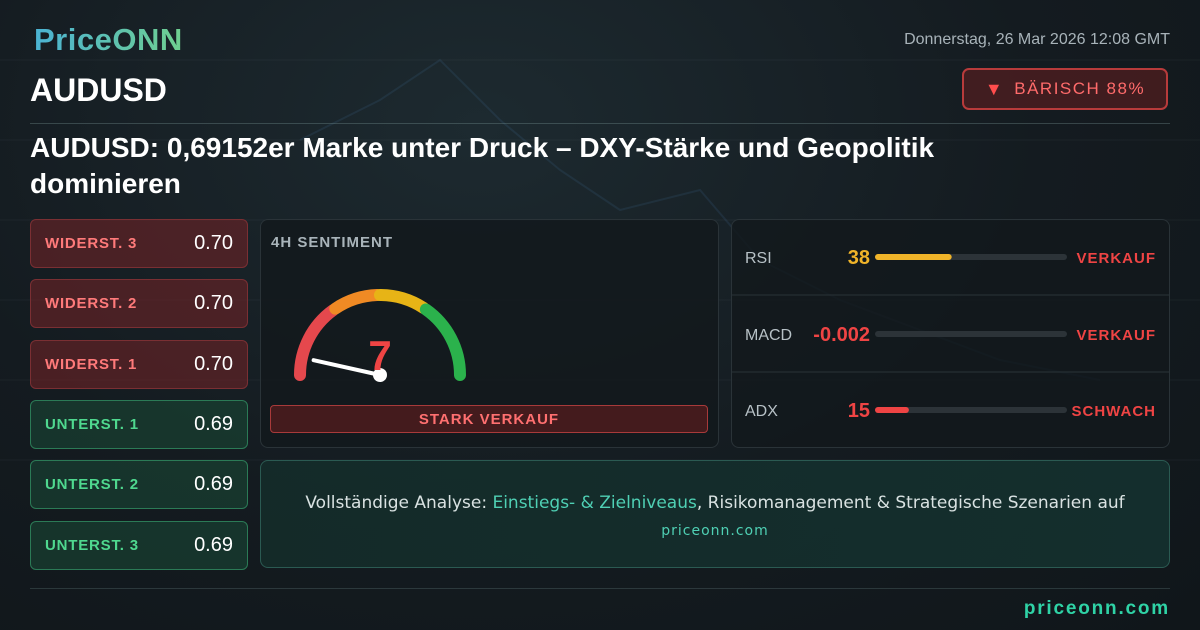  I want to click on badge-text: BÄRISCH 88%, so click(1080, 88).